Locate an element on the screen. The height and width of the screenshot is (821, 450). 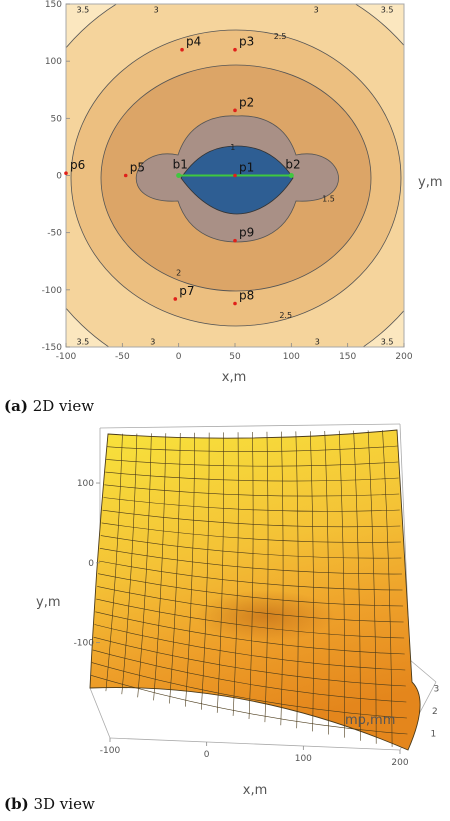
surface-z-tick-label: 1 is located at coordinates (433, 734).